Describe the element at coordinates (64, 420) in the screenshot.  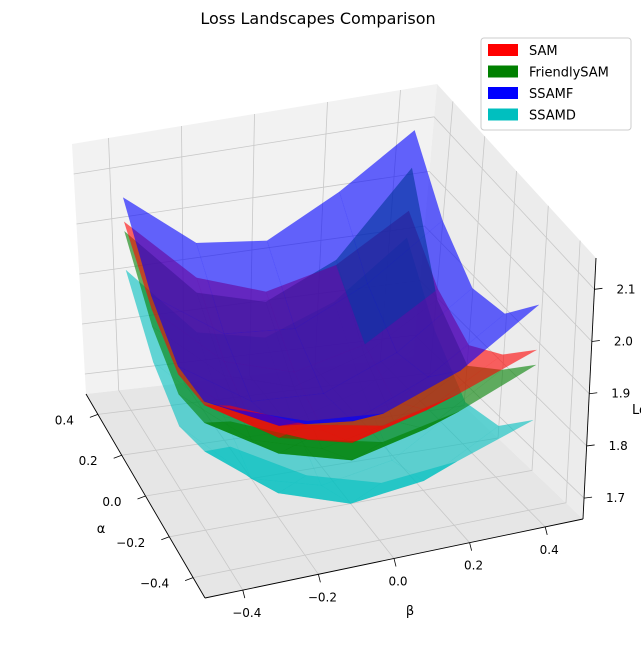
I see `x-tick-label: 0.4` at that location.